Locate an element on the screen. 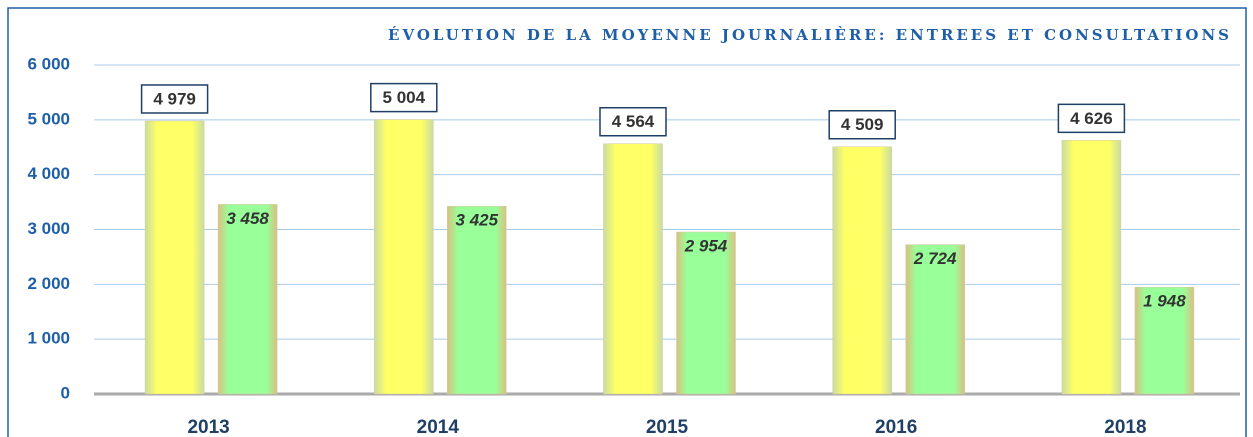  value-label: 4 626 is located at coordinates (1091, 118).